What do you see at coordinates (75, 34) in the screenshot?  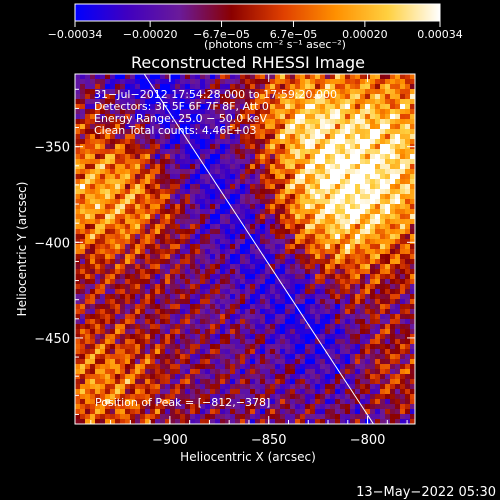 I see `colorbar-tick-label: −0.00034` at bounding box center [75, 34].